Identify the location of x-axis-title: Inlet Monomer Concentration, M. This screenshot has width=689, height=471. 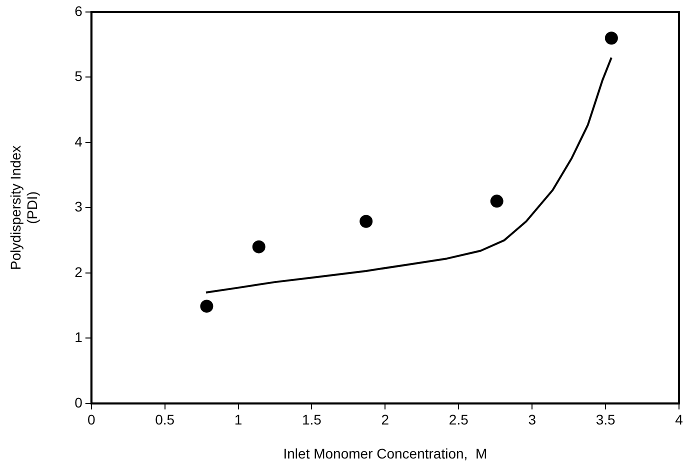
(385, 453).